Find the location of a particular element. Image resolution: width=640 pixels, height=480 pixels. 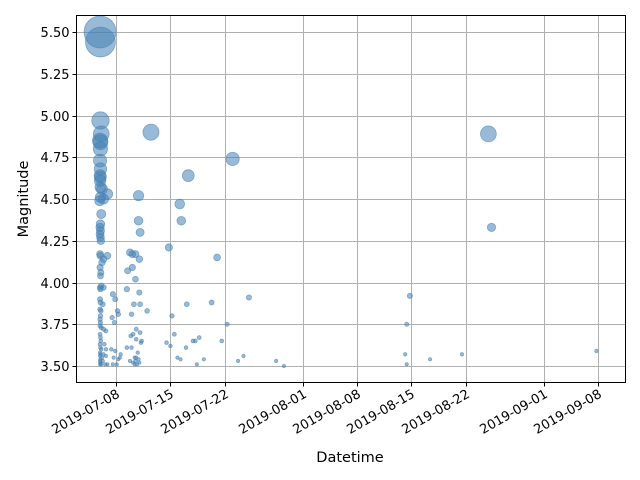

y-tick-label: 4.25 is located at coordinates (55, 242).